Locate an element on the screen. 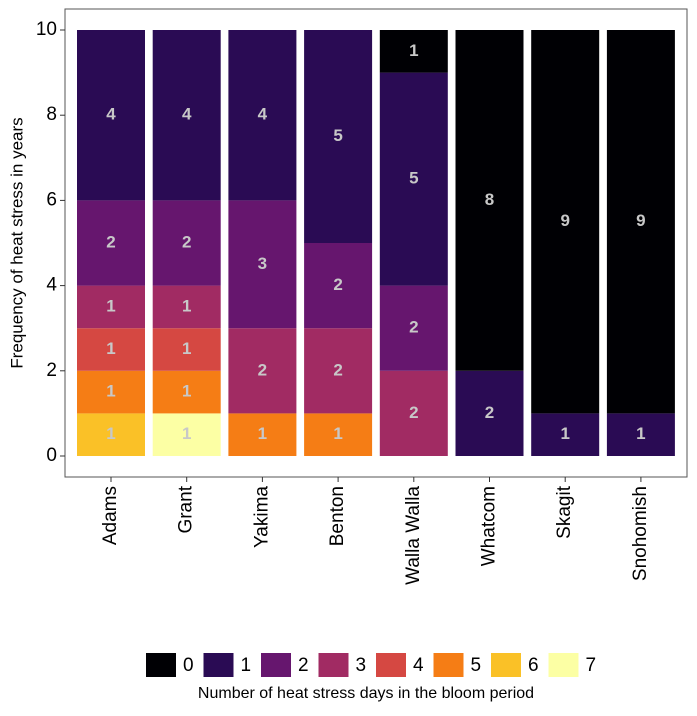 This screenshot has width=697, height=716. legend-label: 0 is located at coordinates (188, 665).